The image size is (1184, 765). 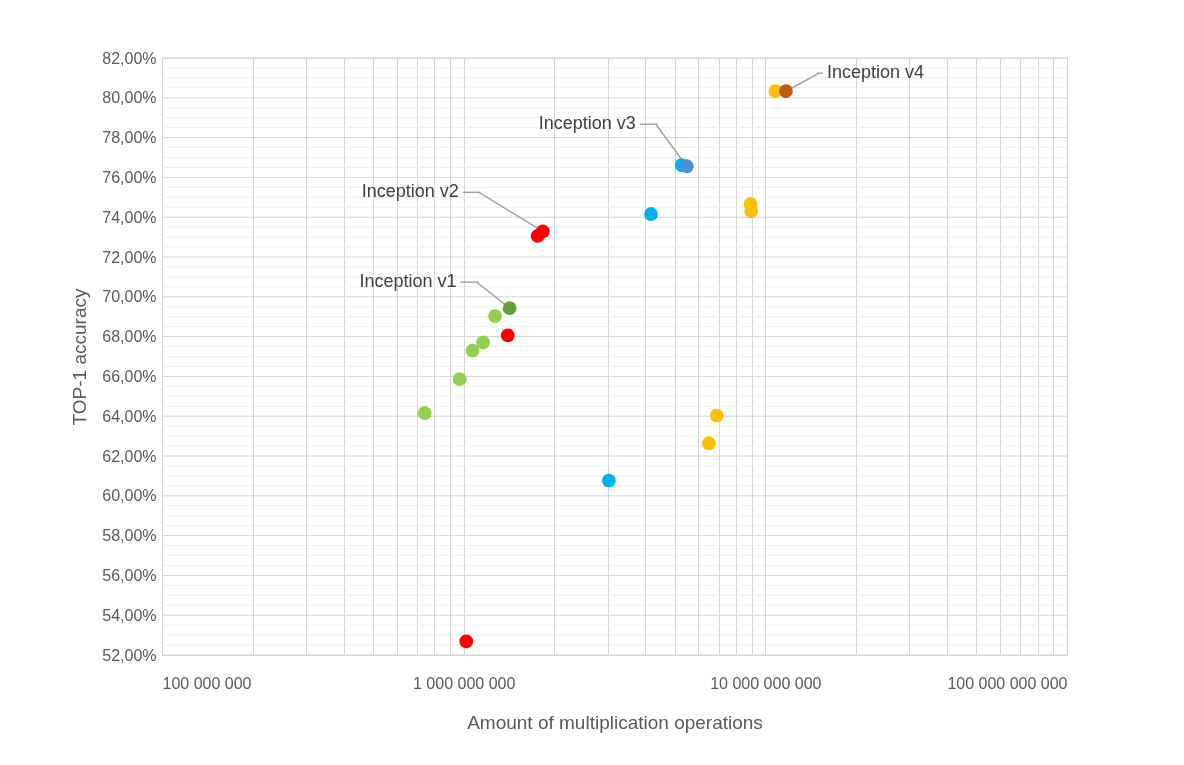 I want to click on annotation: Inception v3, so click(x=587, y=123).